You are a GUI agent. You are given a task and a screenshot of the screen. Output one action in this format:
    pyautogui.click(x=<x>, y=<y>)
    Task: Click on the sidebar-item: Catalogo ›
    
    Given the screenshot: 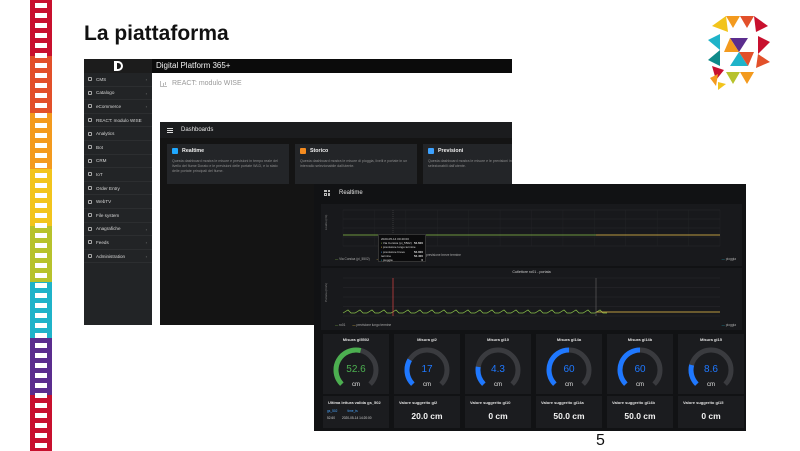 What is the action you would take?
    pyautogui.click(x=118, y=94)
    